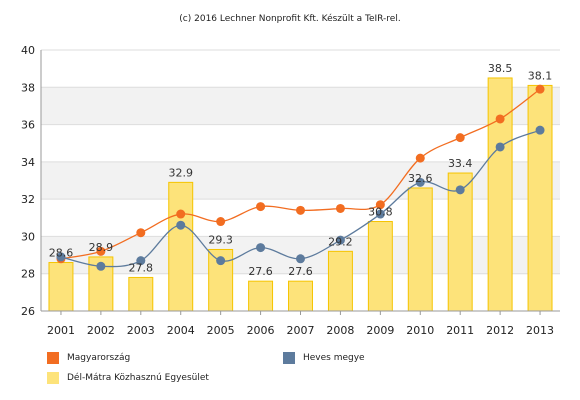 The width and height of the screenshot is (580, 400). Describe the element at coordinates (460, 330) in the screenshot. I see `x-tick-label: 2011` at that location.